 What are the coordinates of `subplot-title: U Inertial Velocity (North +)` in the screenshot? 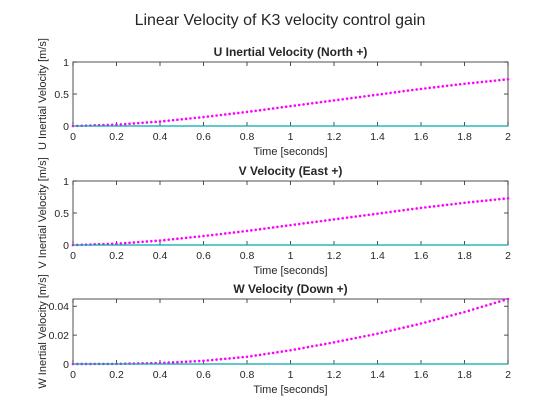 It's located at (291, 52).